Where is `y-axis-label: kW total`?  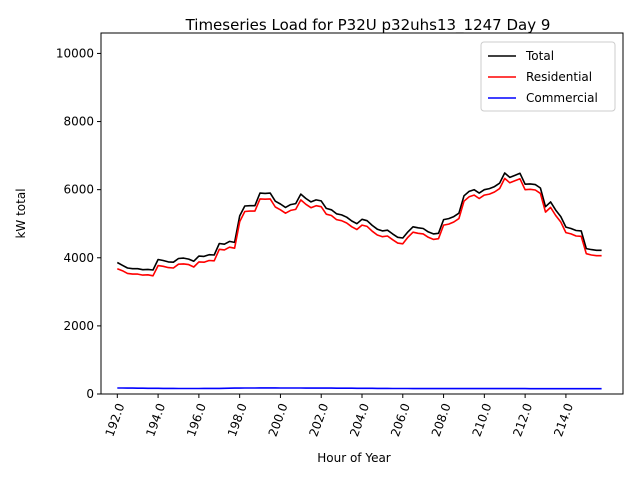
y-axis-label: kW total is located at coordinates (21, 213).